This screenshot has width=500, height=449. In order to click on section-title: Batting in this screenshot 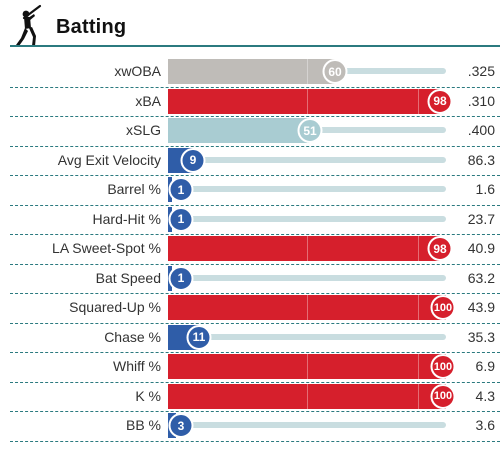, I will do `click(91, 27)`.